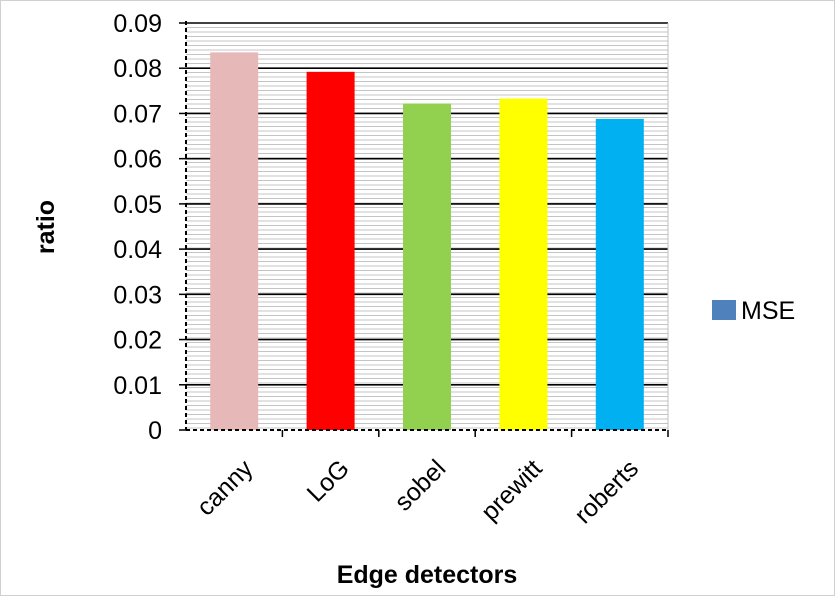 The width and height of the screenshot is (835, 596). What do you see at coordinates (328, 480) in the screenshot?
I see `x-tick-label: LoG` at bounding box center [328, 480].